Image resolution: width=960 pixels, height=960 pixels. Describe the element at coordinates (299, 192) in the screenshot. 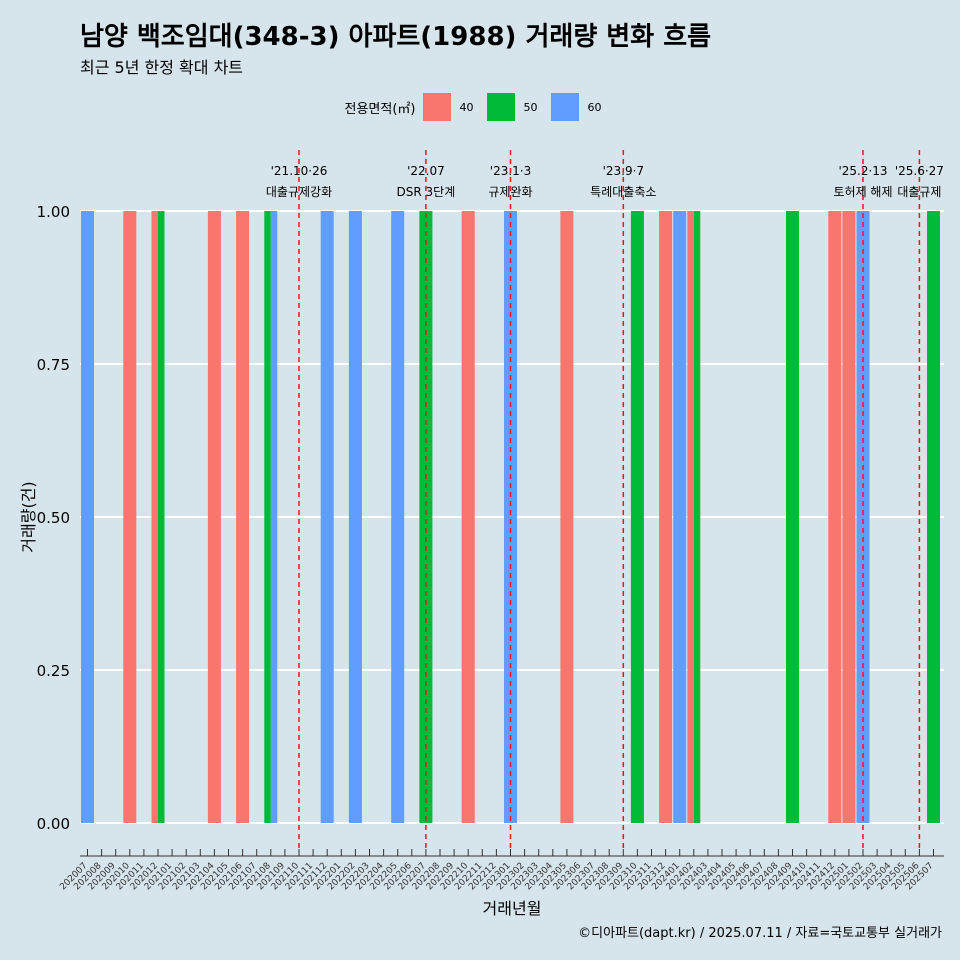

I see `event-label: 대출규제강화` at that location.